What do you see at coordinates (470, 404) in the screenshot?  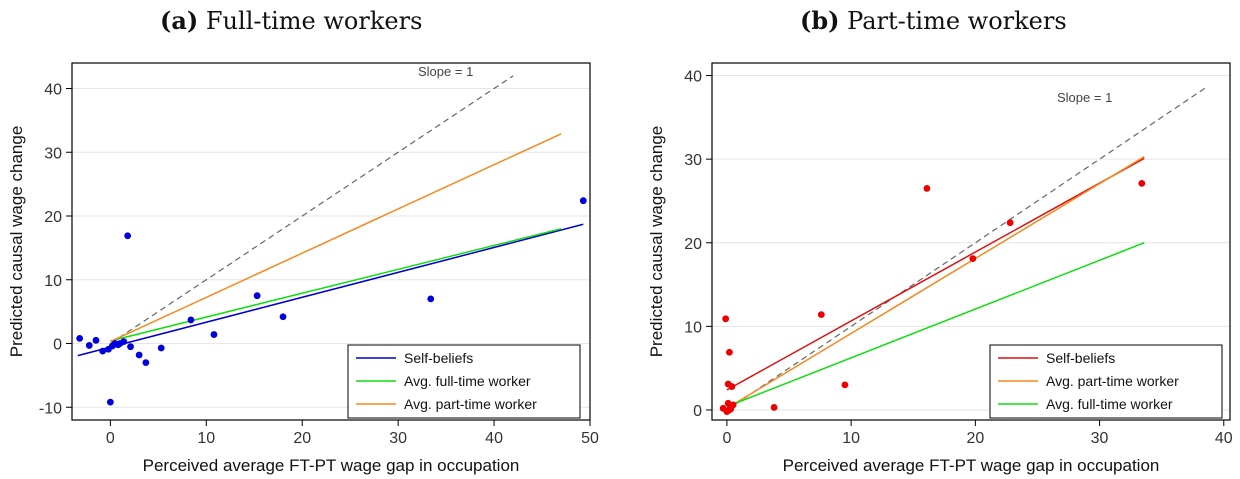 I see `legend-label-2: Avg. part-time worker` at bounding box center [470, 404].